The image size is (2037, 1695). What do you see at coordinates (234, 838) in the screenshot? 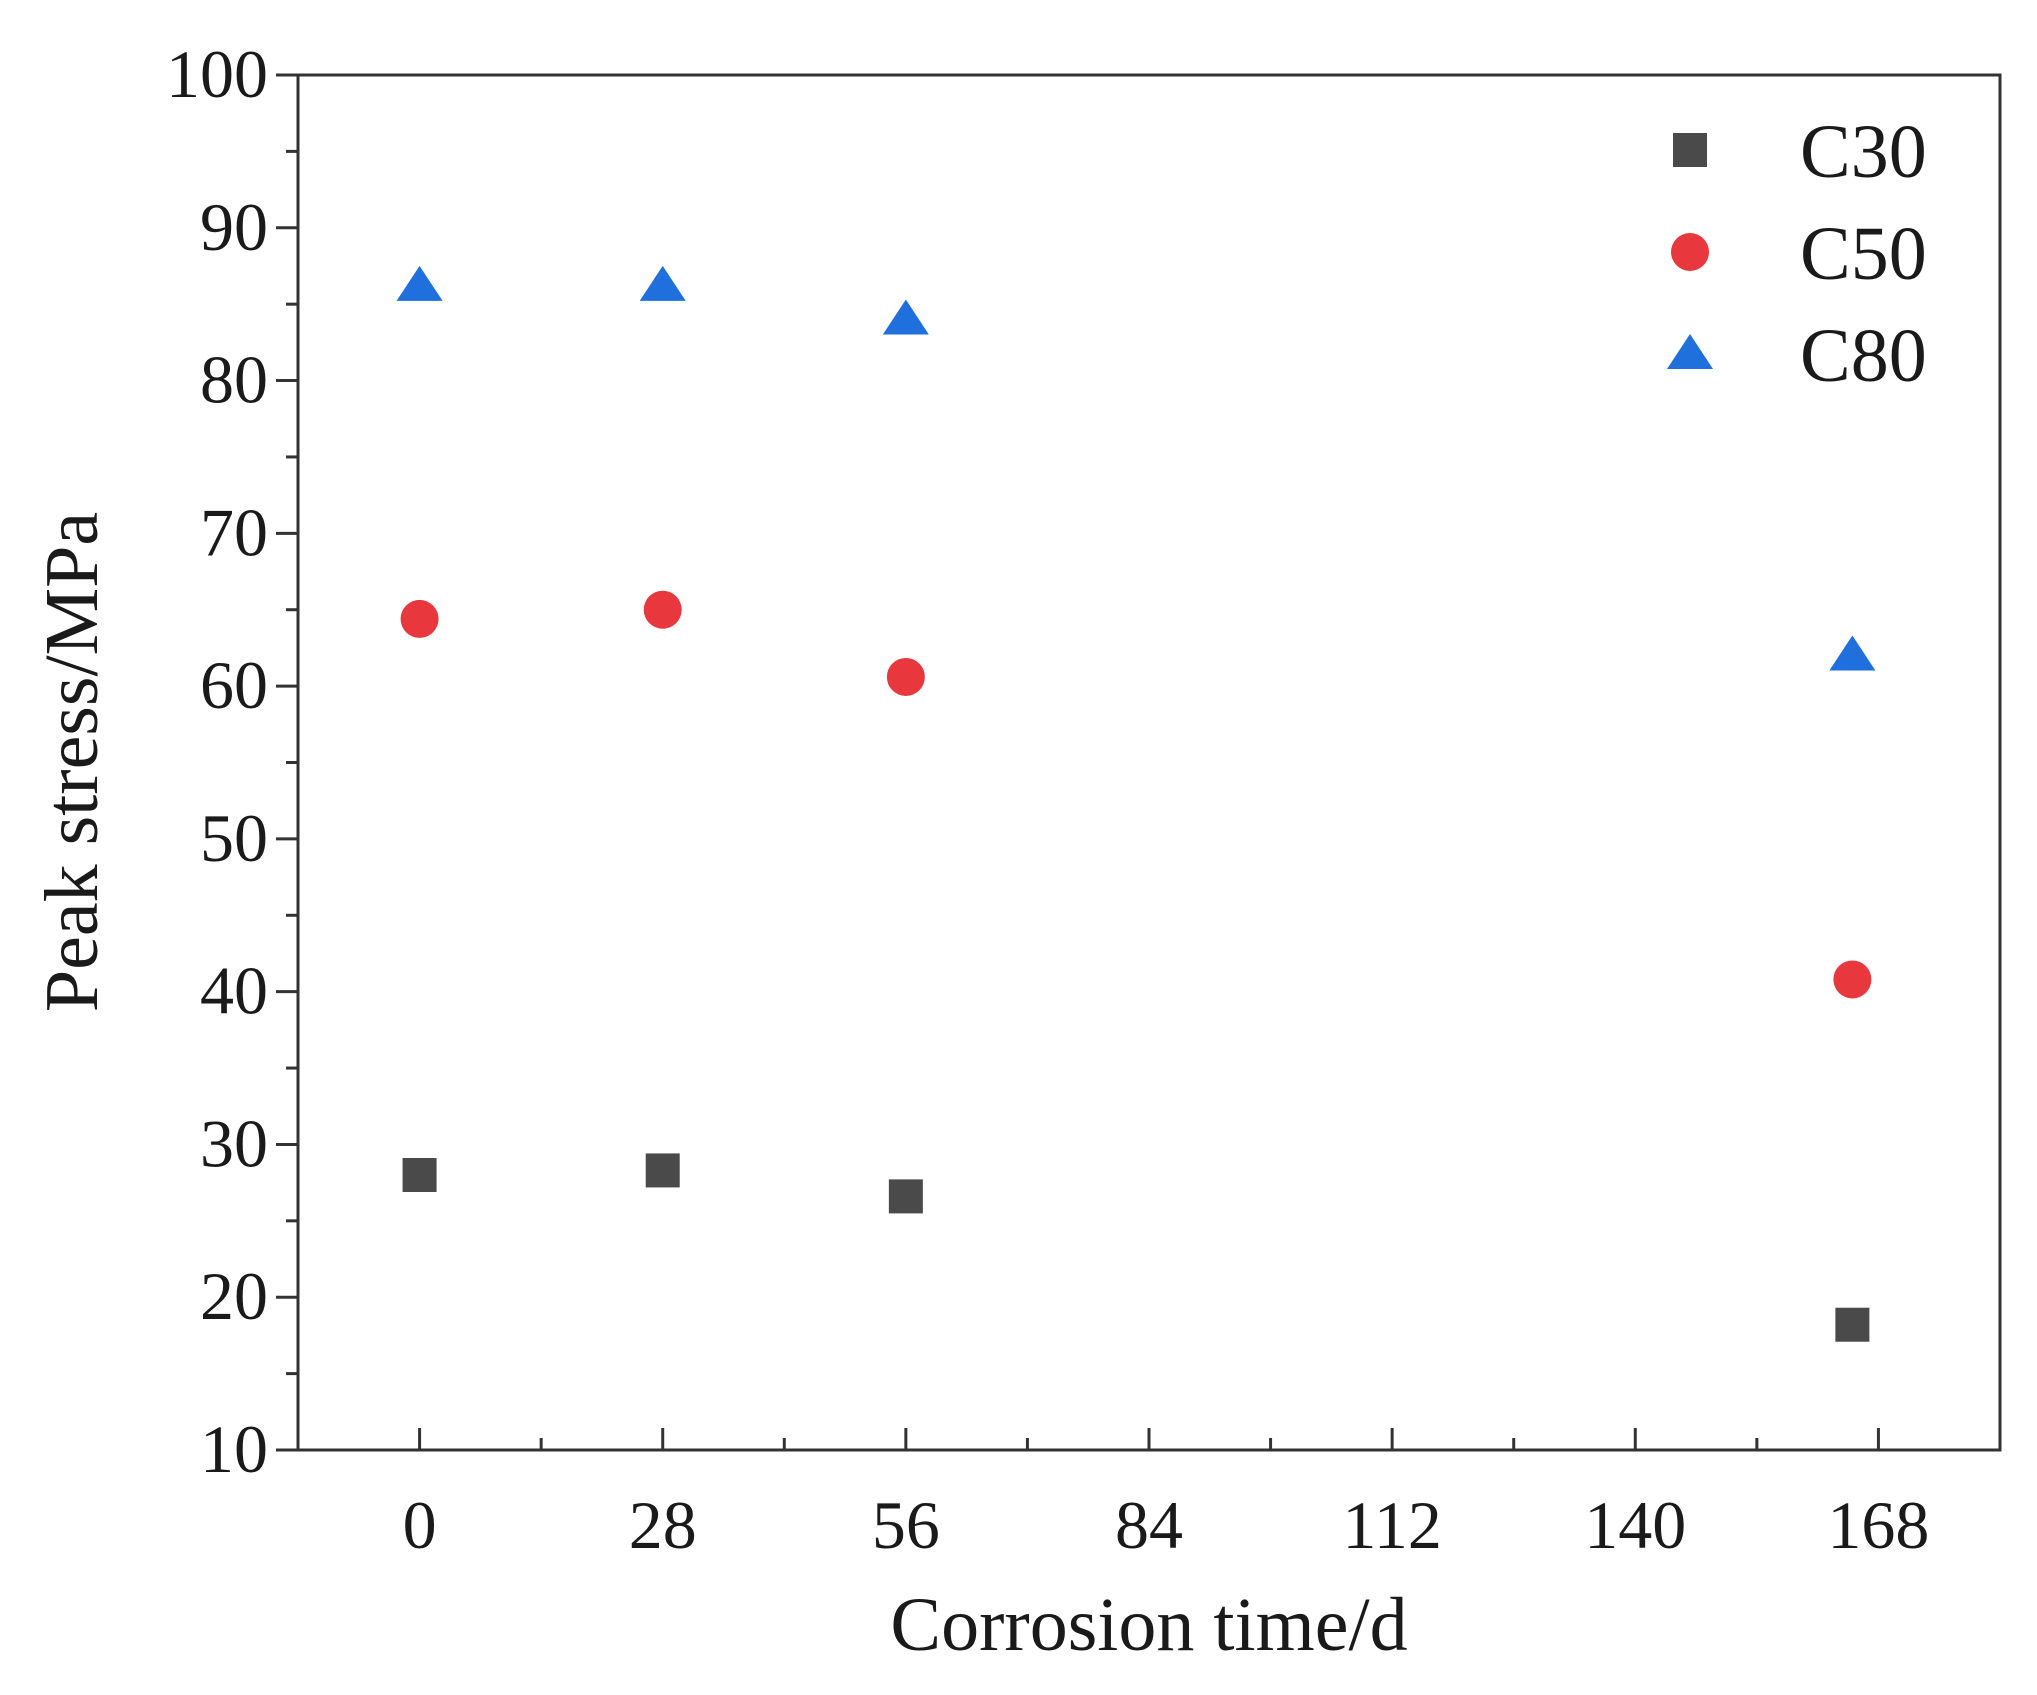
I see `y-tick-label: 50` at bounding box center [234, 838].